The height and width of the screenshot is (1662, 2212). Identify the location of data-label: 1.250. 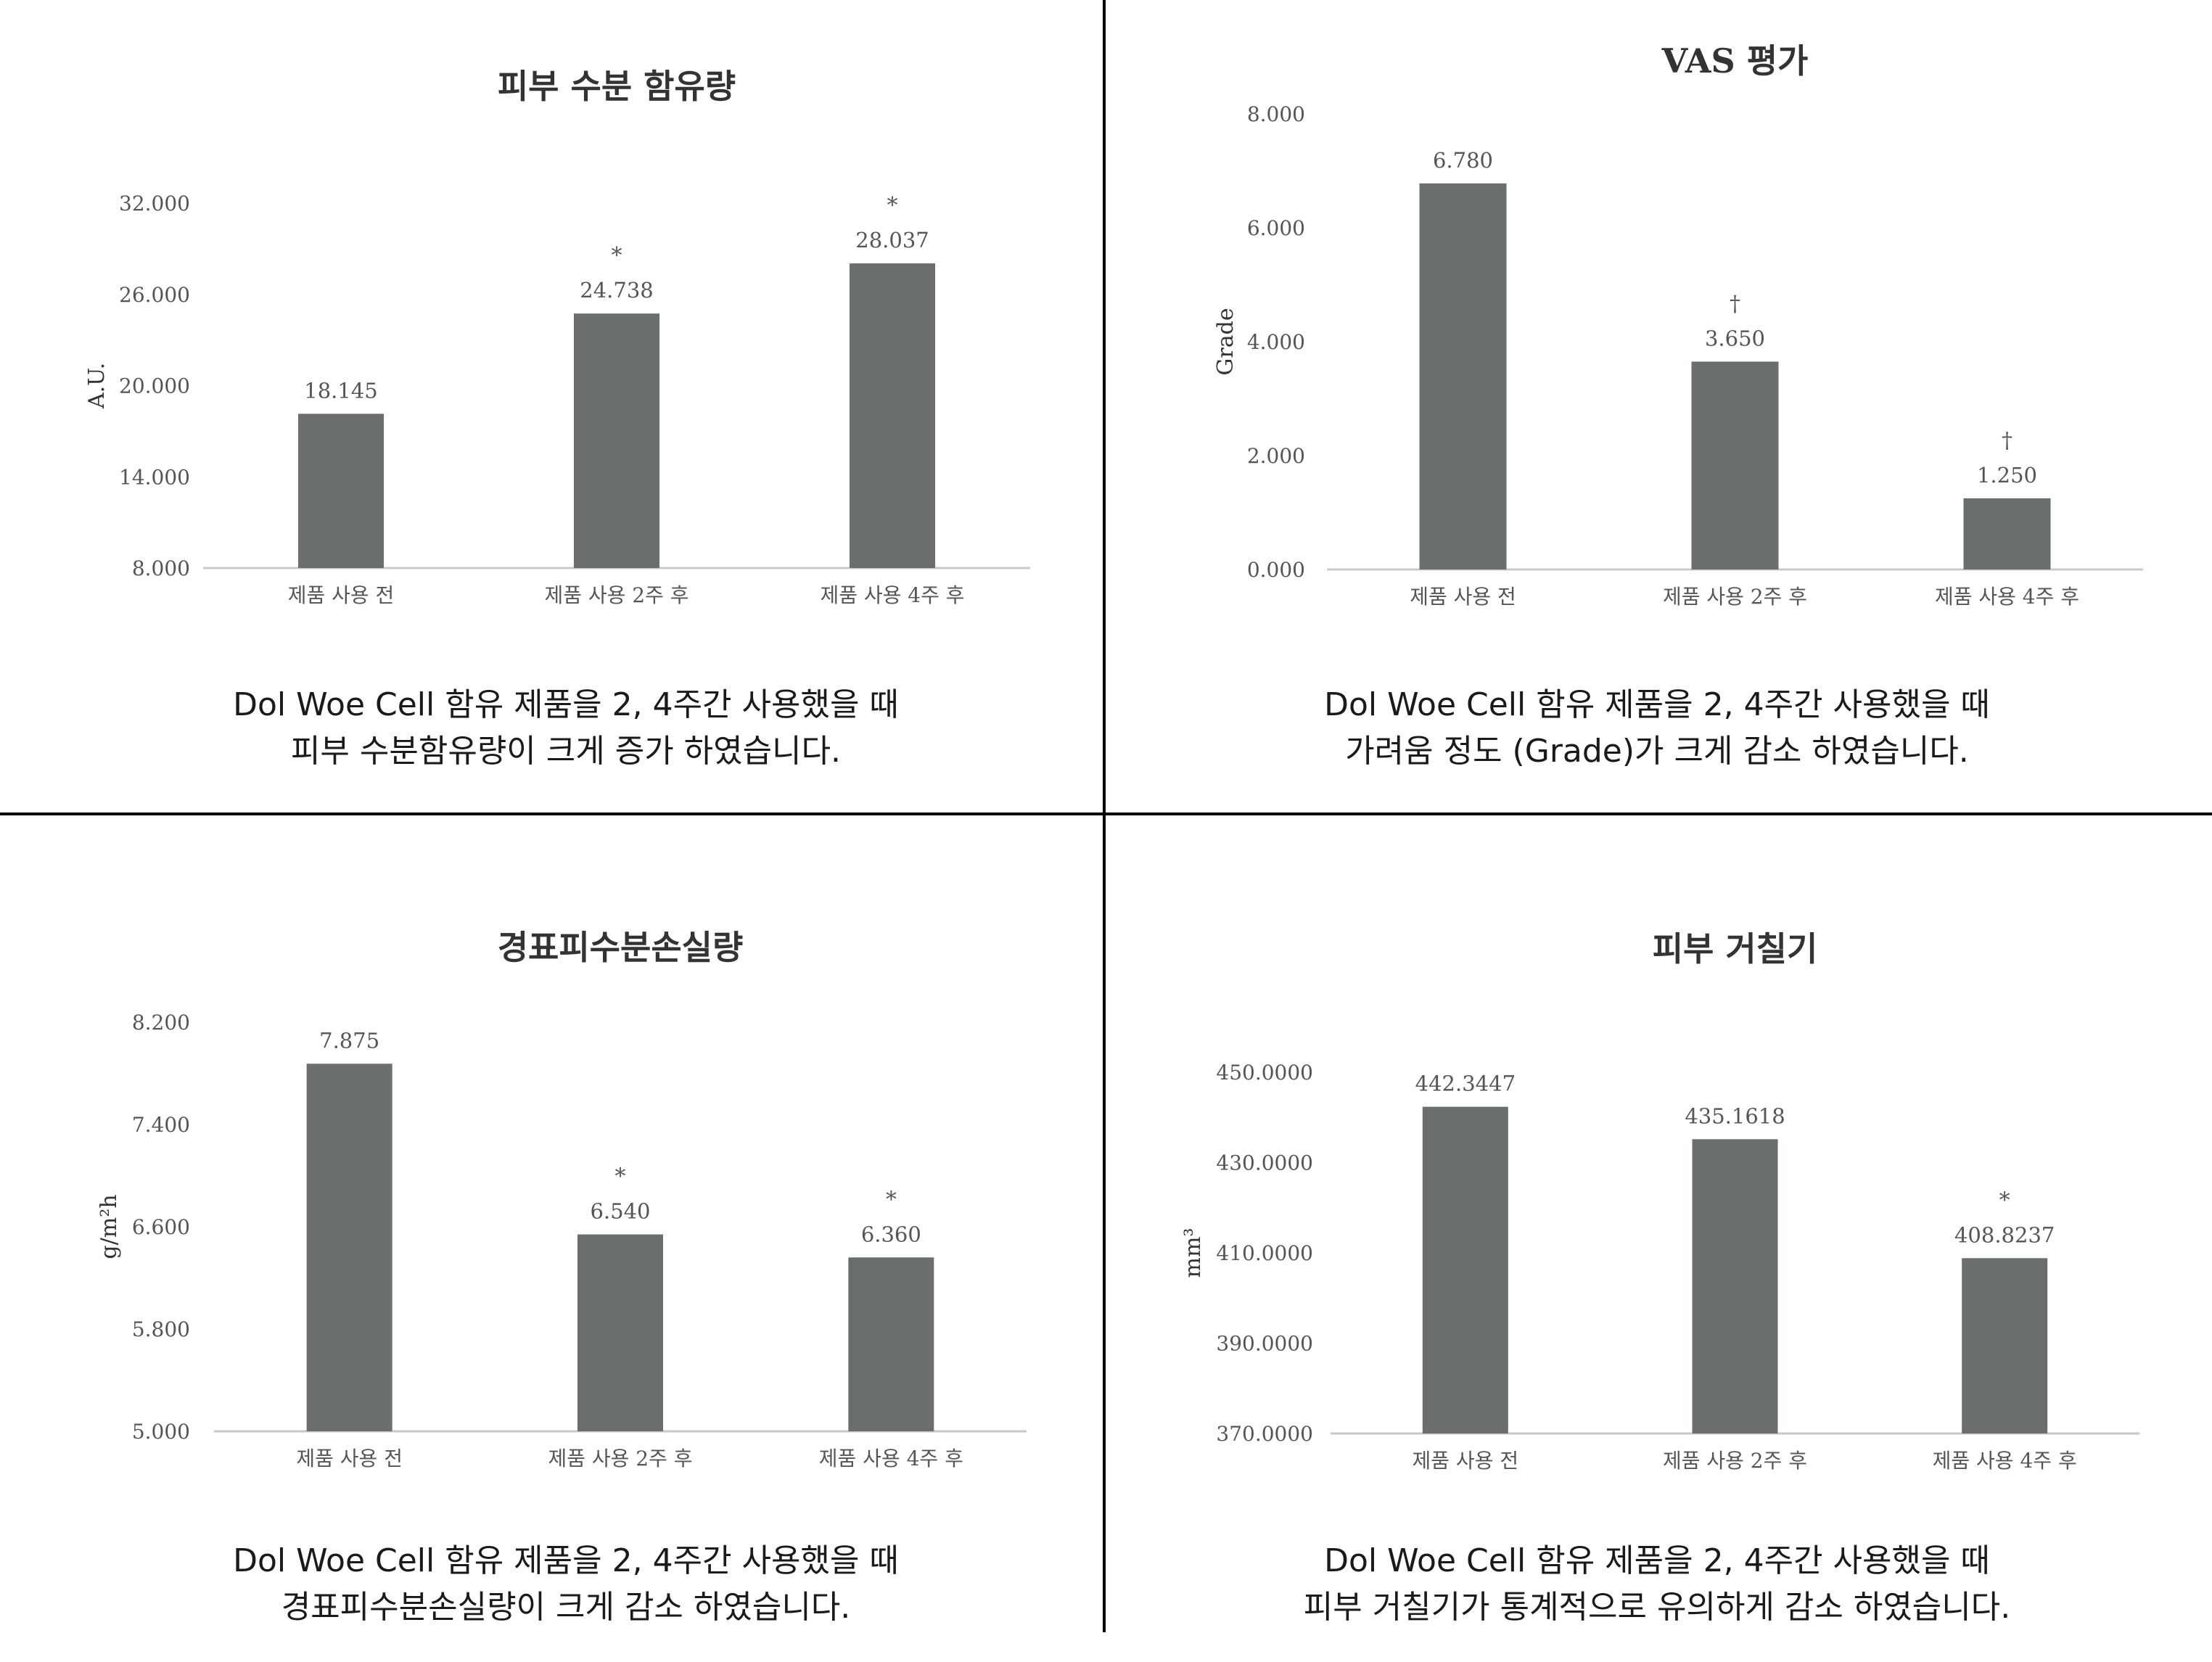
(2007, 475).